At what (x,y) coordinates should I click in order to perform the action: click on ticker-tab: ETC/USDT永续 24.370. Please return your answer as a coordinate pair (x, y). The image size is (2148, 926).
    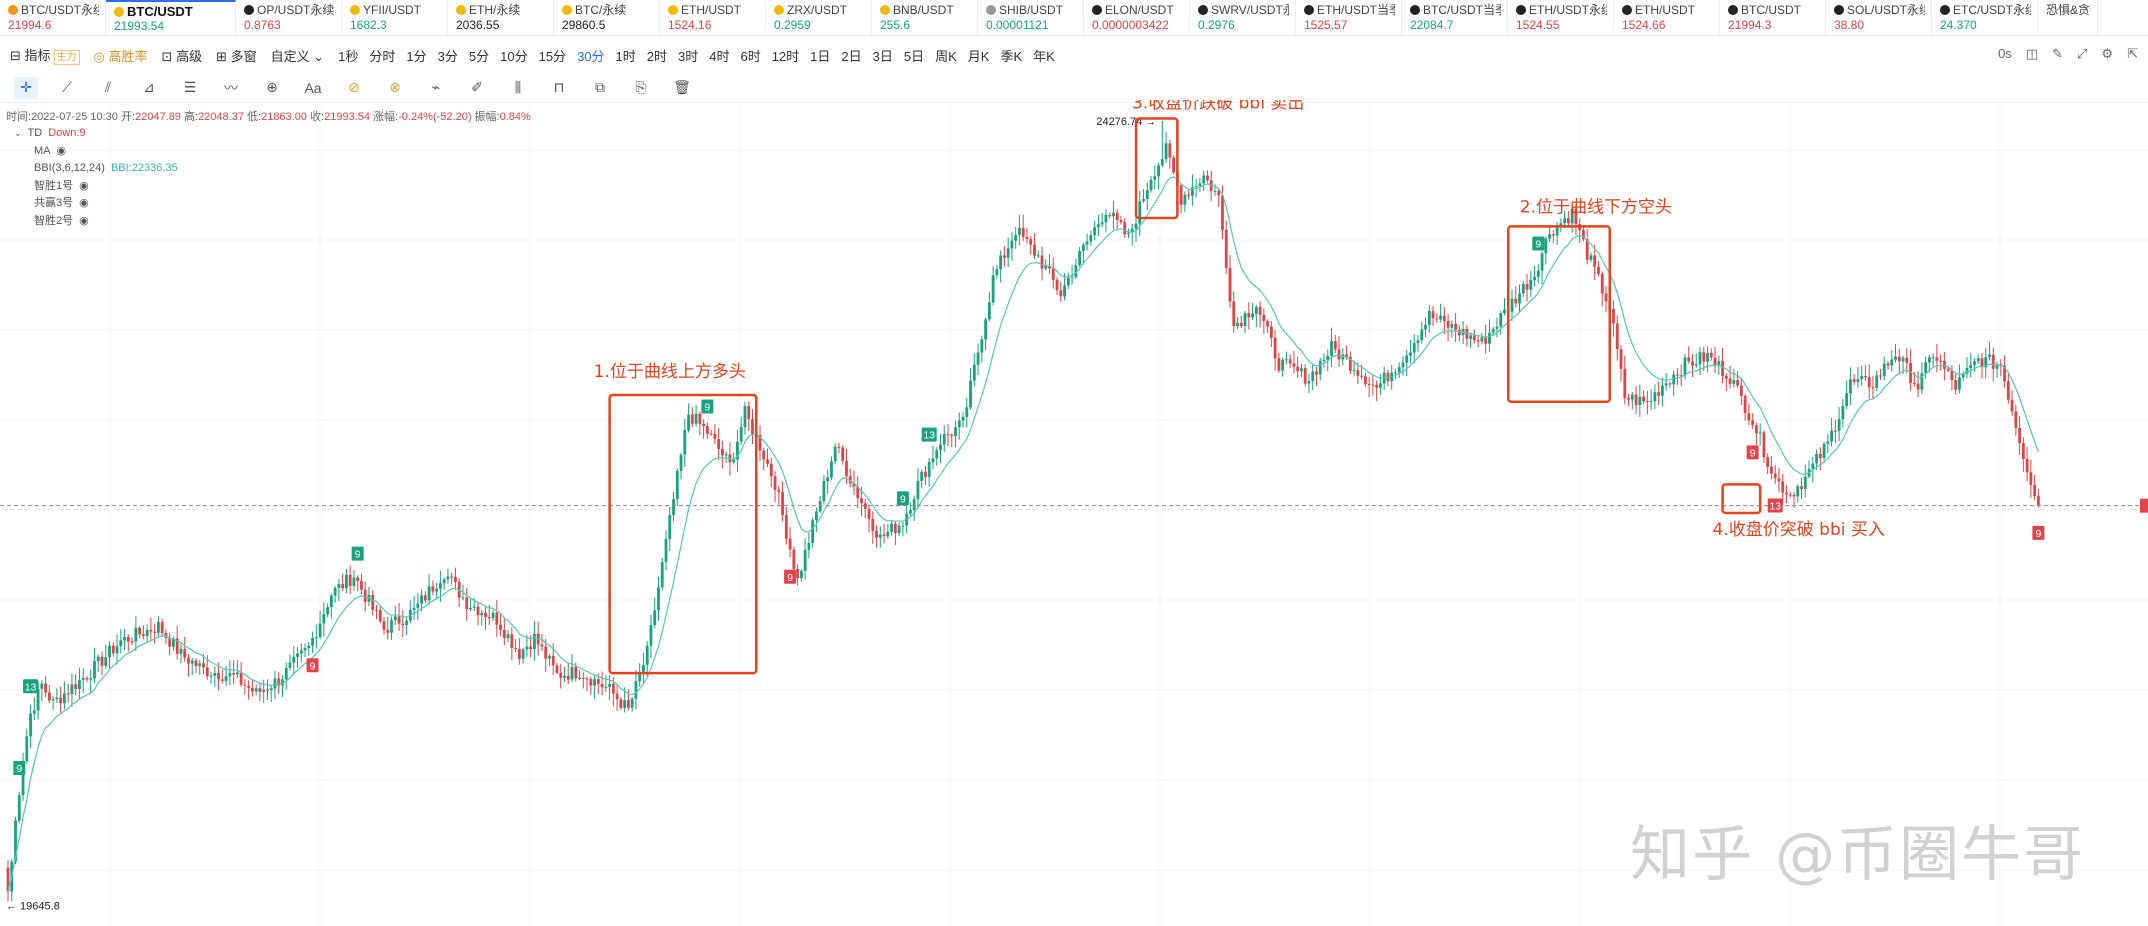
    Looking at the image, I should click on (1985, 17).